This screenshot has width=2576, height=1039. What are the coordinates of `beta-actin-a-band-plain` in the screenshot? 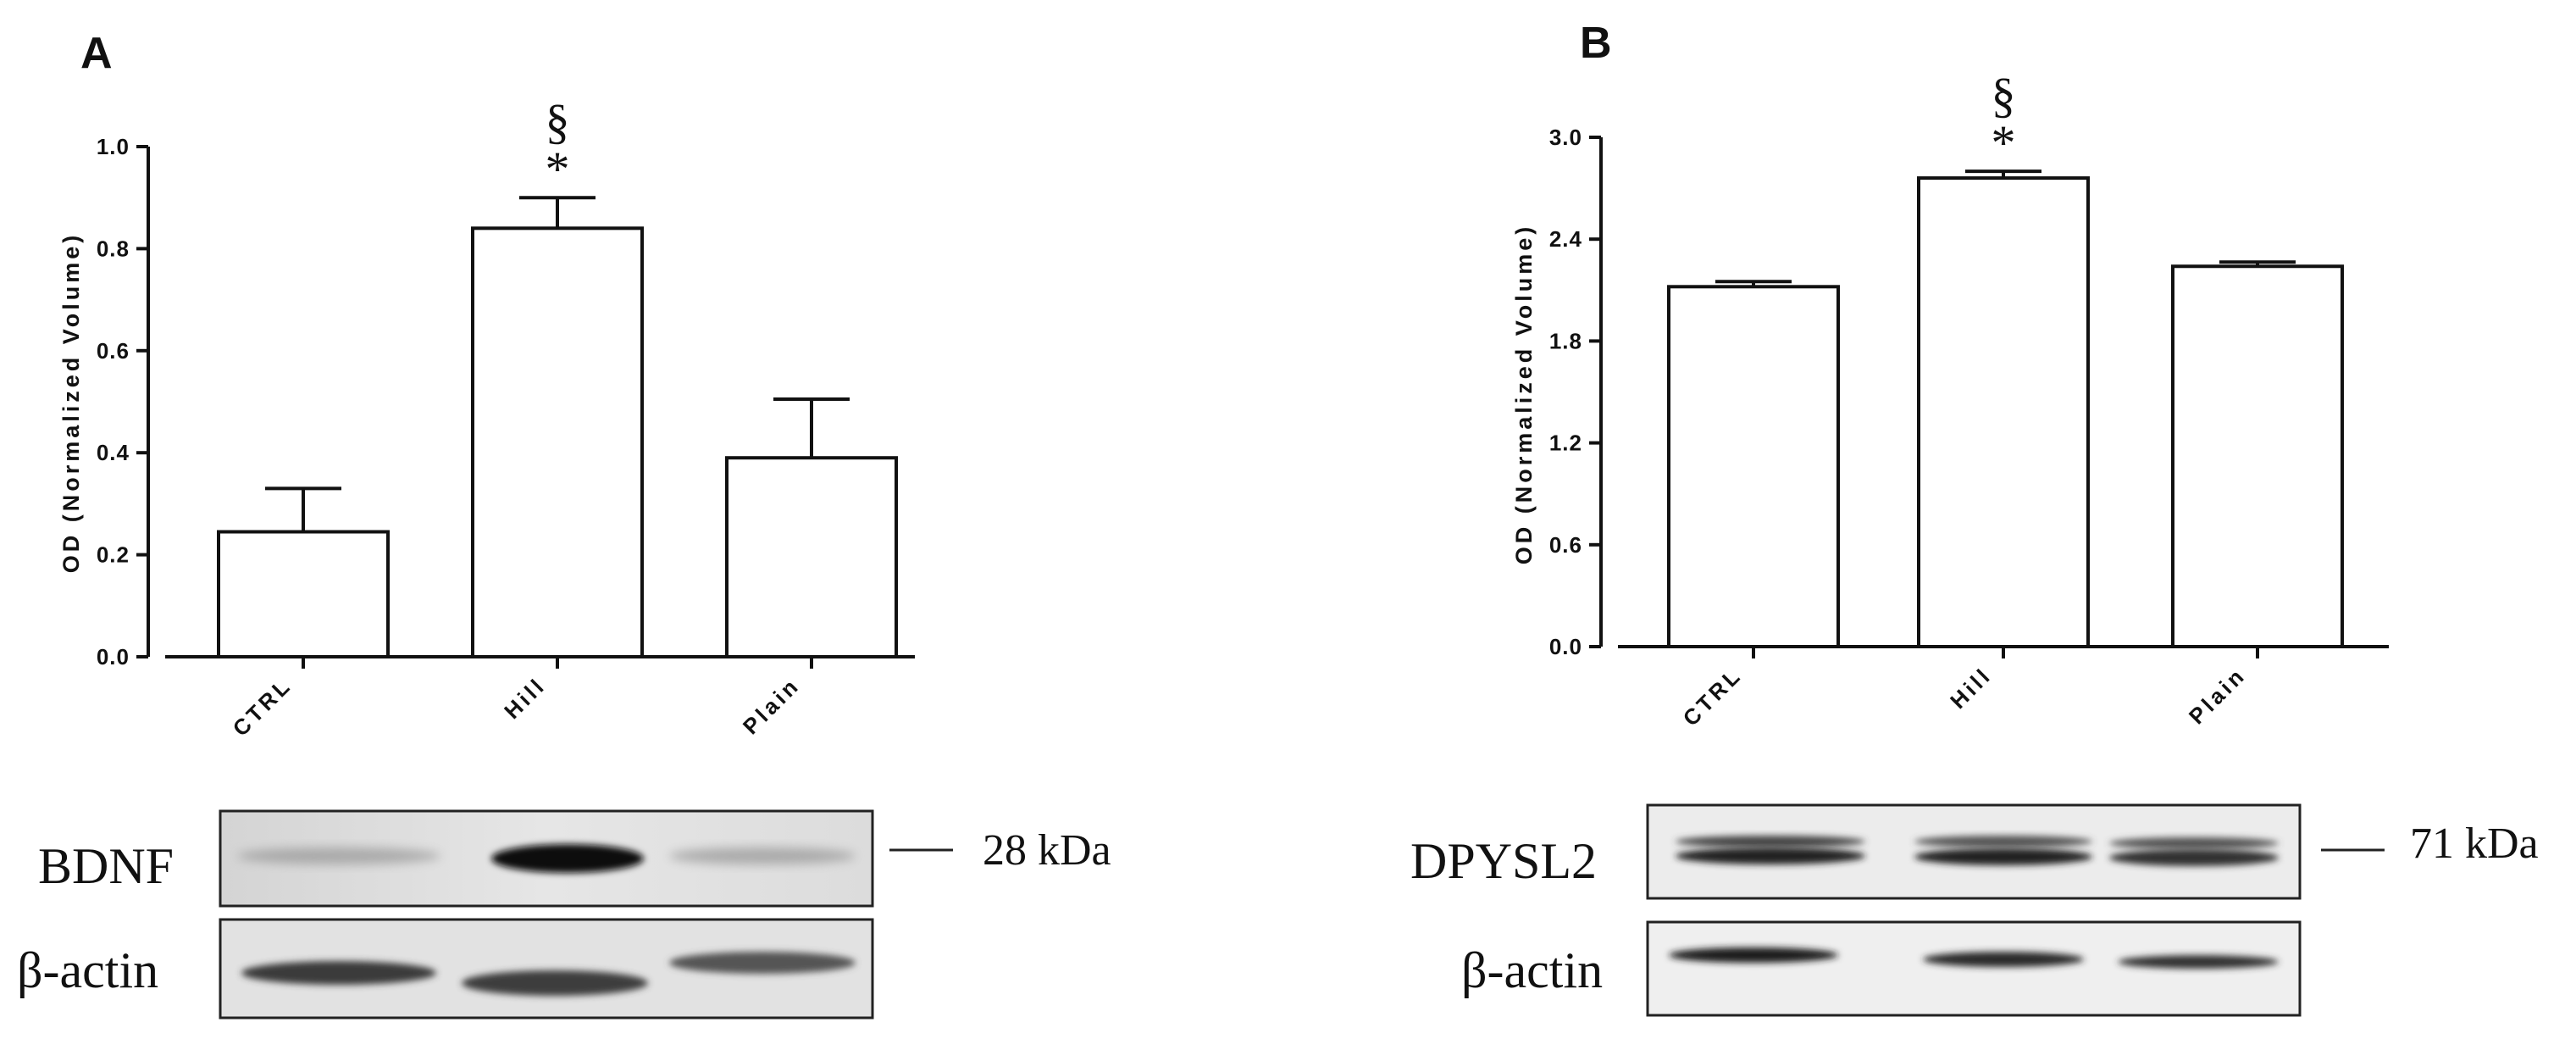 It's located at (762, 963).